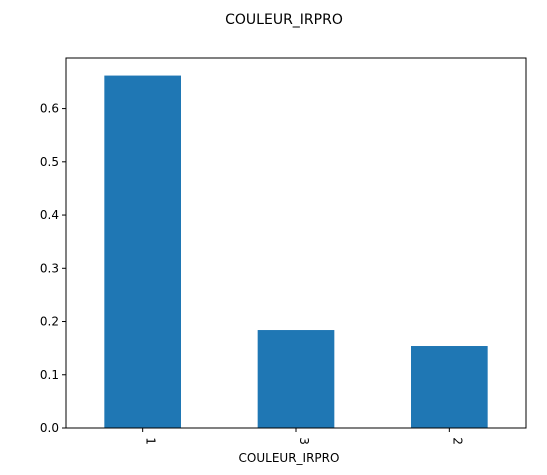  What do you see at coordinates (303, 436) in the screenshot?
I see `x-axis: 1 3 2` at bounding box center [303, 436].